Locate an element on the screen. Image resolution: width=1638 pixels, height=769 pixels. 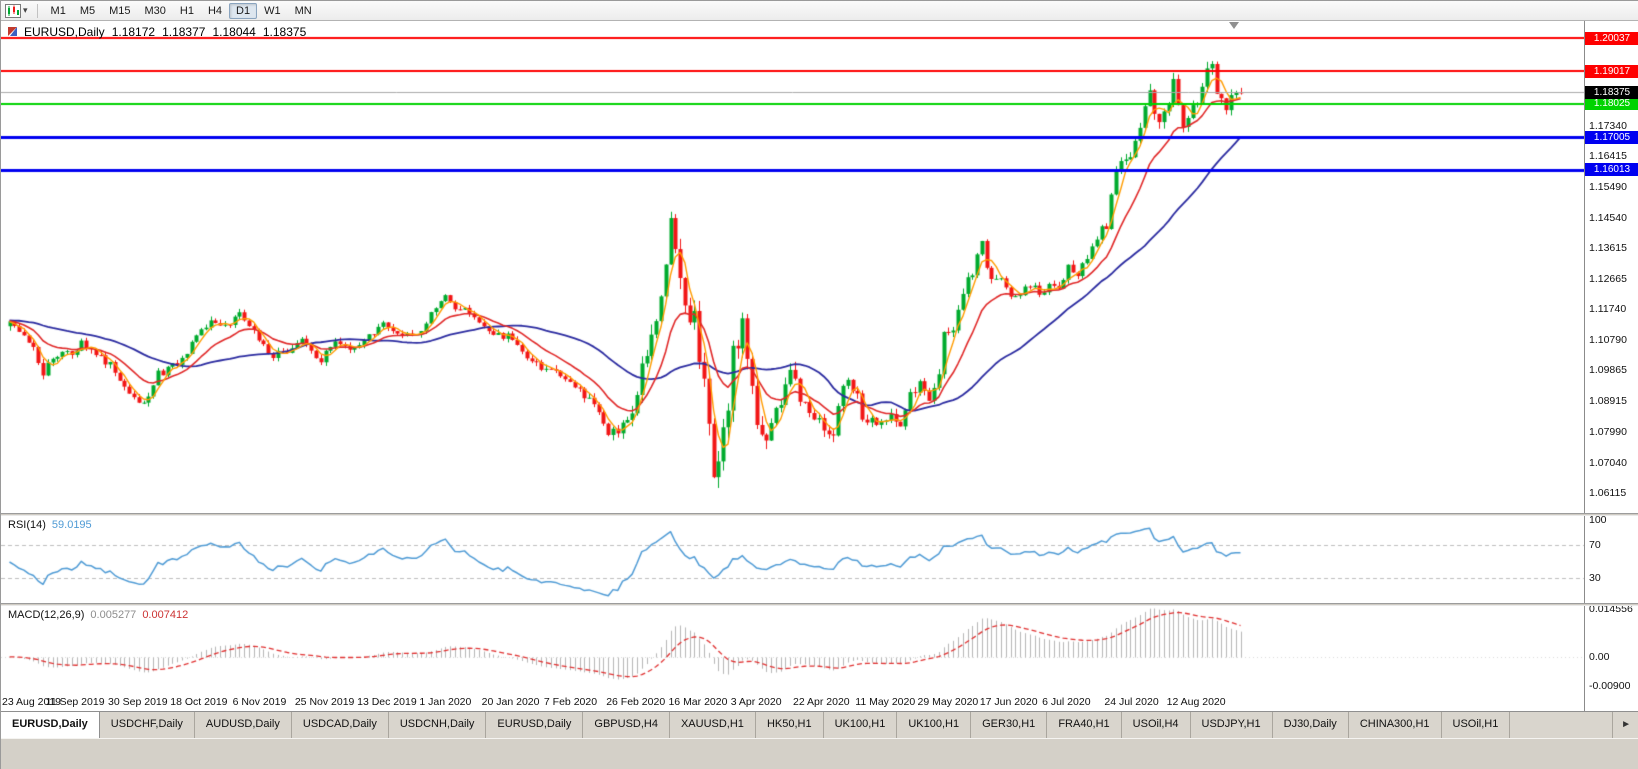
rsi-axis-label: 70 is located at coordinates (1595, 545).